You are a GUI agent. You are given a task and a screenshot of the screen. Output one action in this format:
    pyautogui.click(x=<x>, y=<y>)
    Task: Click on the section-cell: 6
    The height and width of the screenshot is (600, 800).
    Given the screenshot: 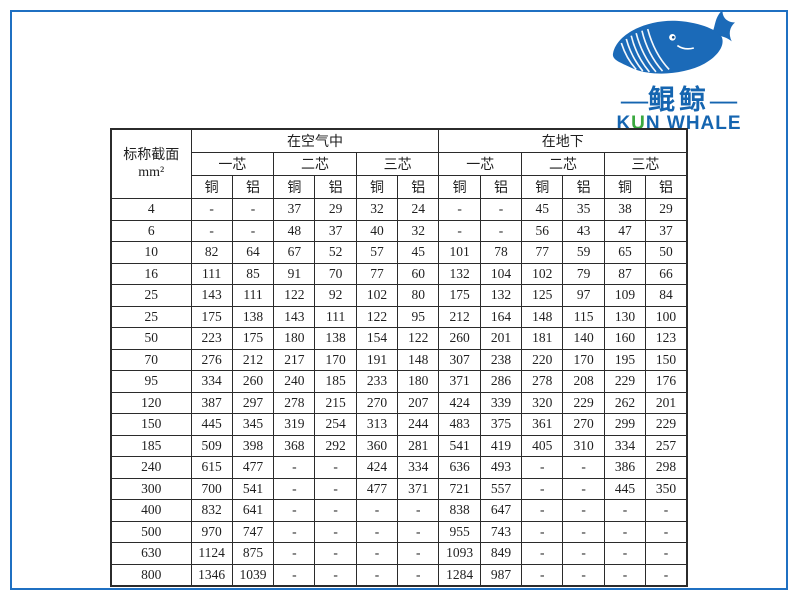 What is the action you would take?
    pyautogui.click(x=151, y=230)
    